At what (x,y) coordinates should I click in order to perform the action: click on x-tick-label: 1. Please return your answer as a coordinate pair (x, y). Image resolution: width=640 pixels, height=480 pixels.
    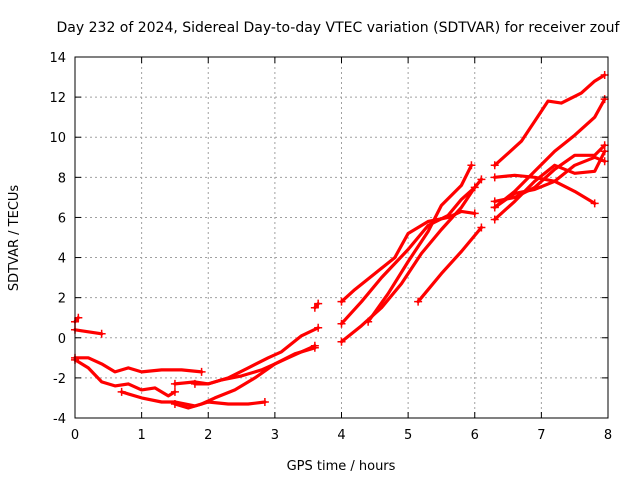
    Looking at the image, I should click on (141, 435).